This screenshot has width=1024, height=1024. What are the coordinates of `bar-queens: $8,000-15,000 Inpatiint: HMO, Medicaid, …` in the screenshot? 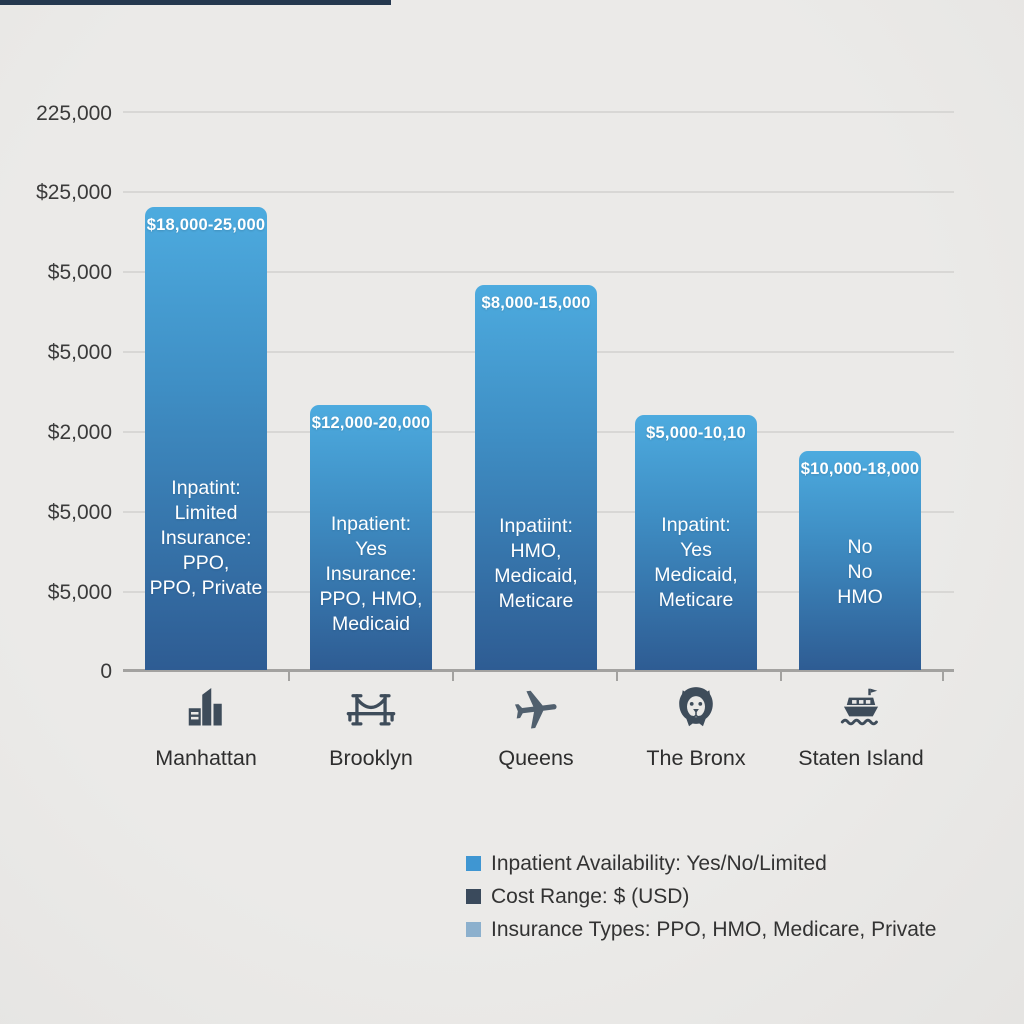 It's located at (536, 477).